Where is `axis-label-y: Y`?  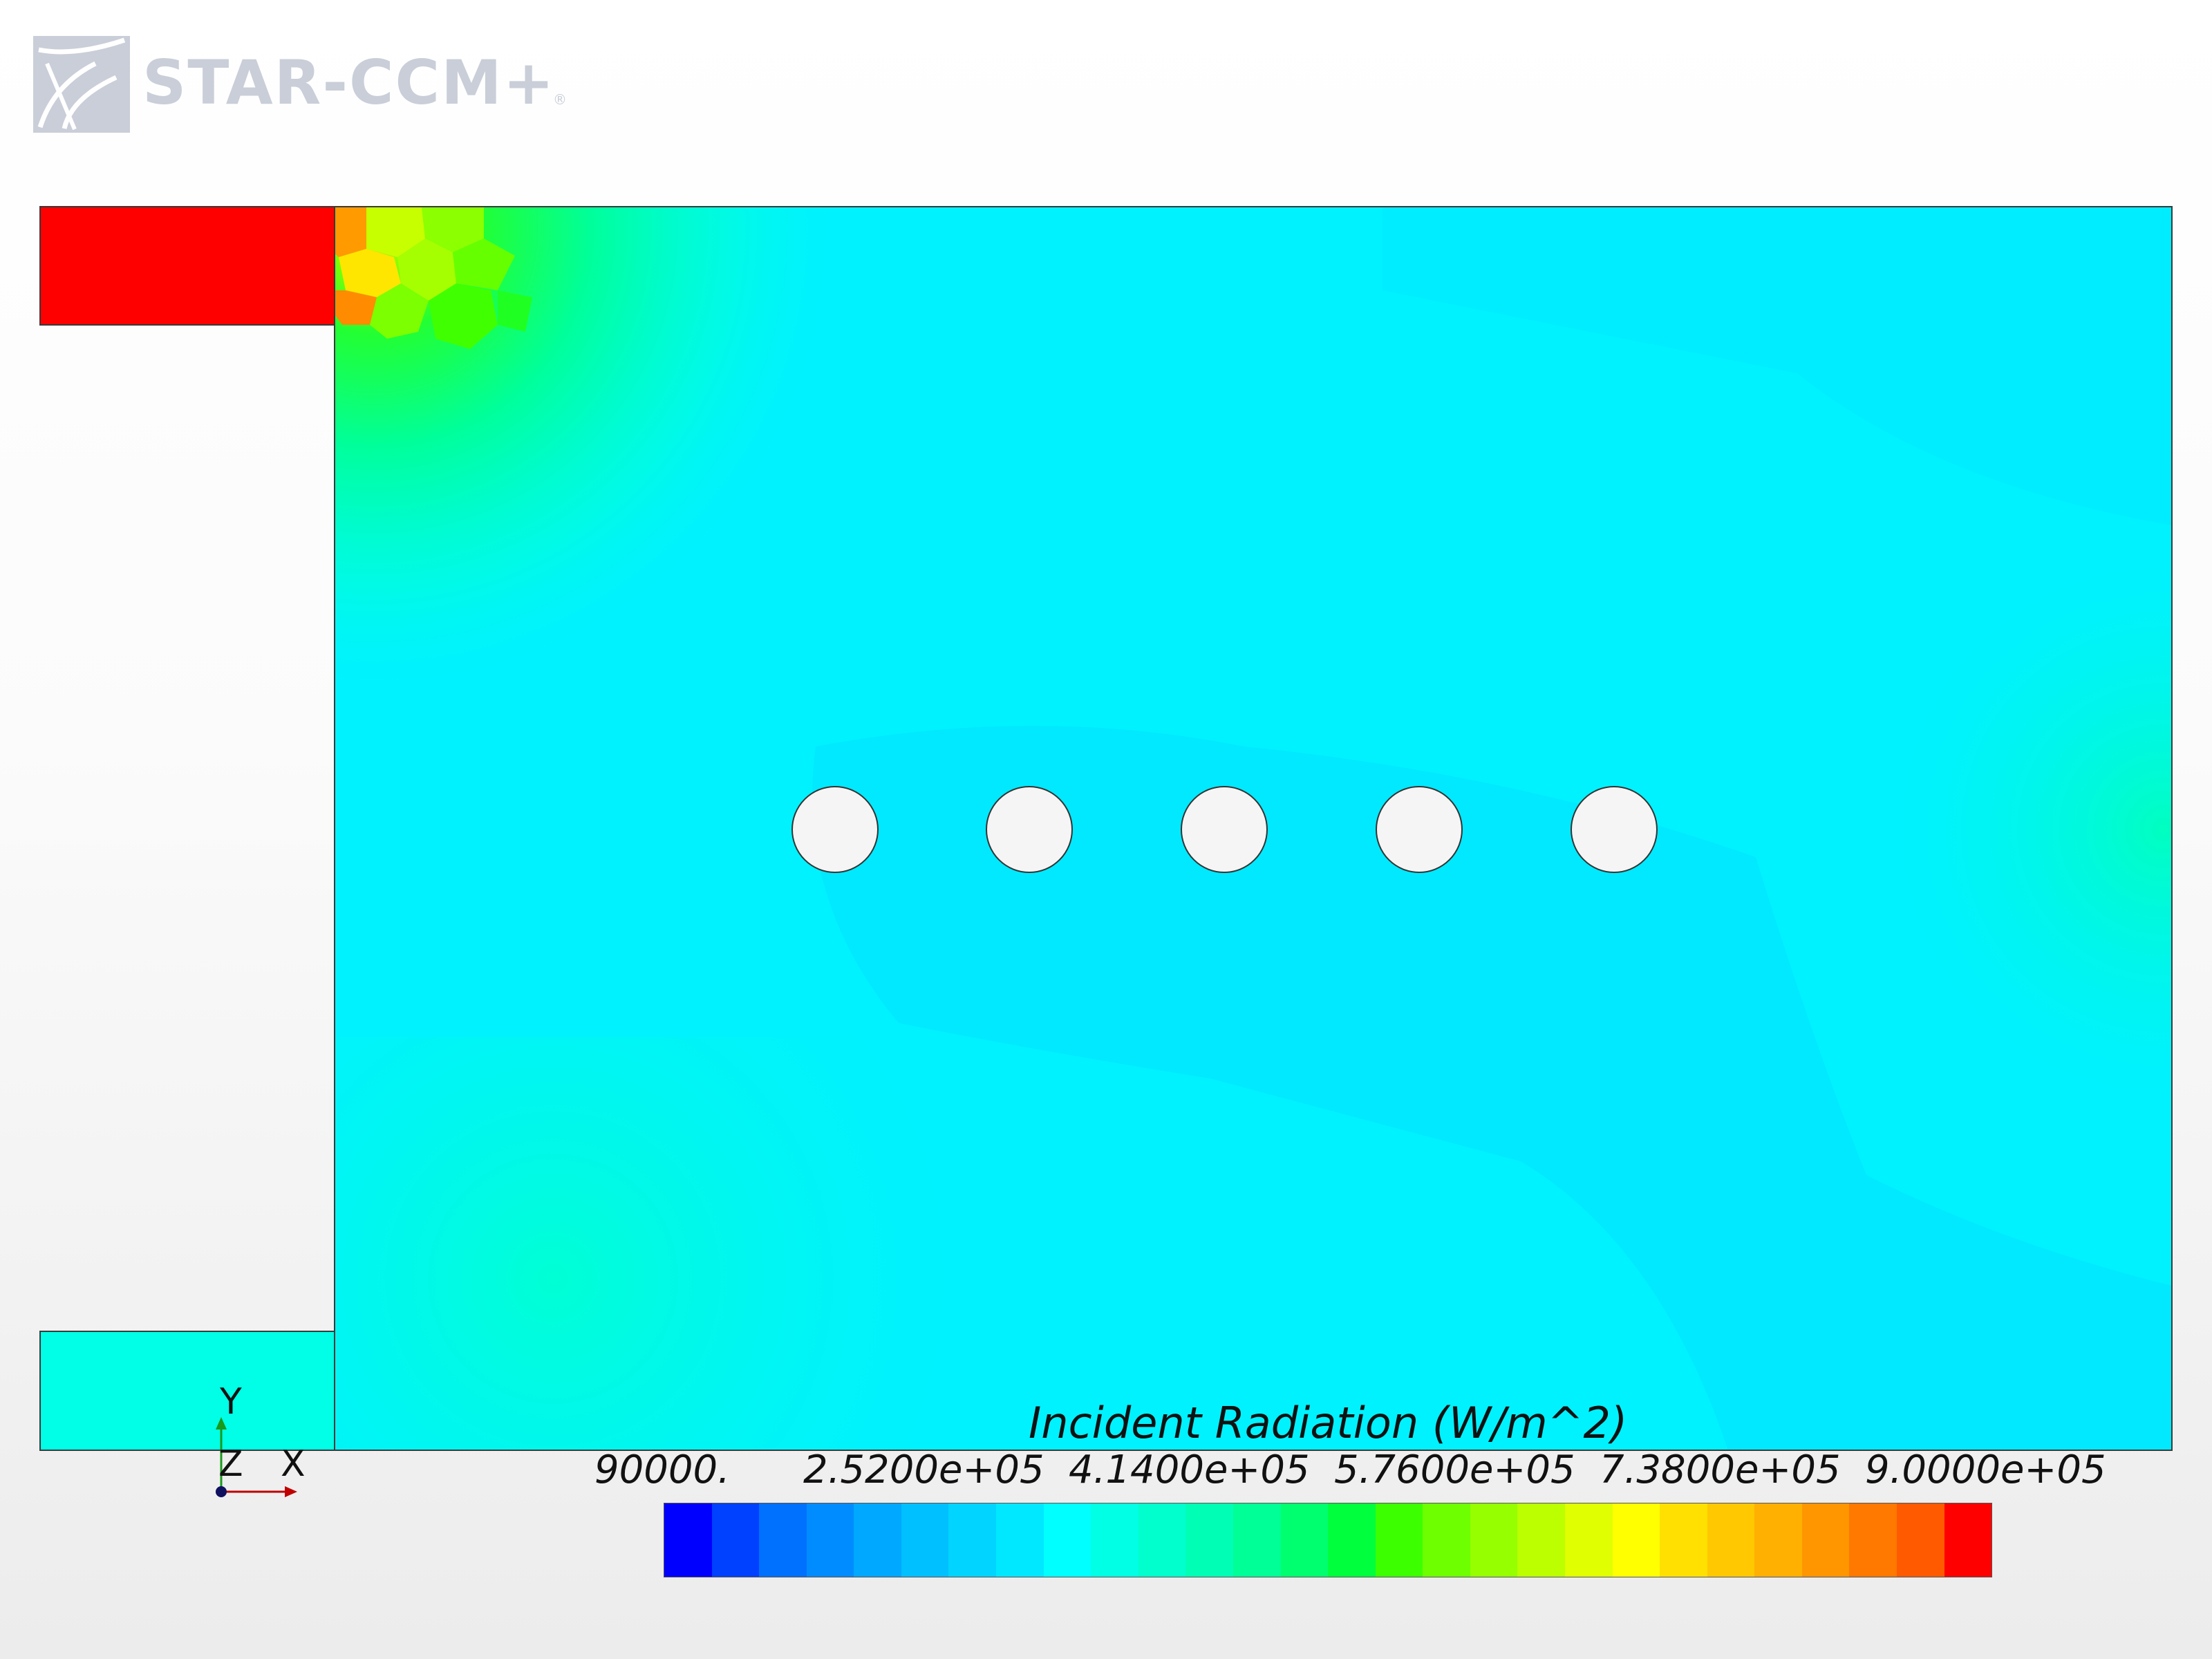 axis-label-y: Y is located at coordinates (231, 1402).